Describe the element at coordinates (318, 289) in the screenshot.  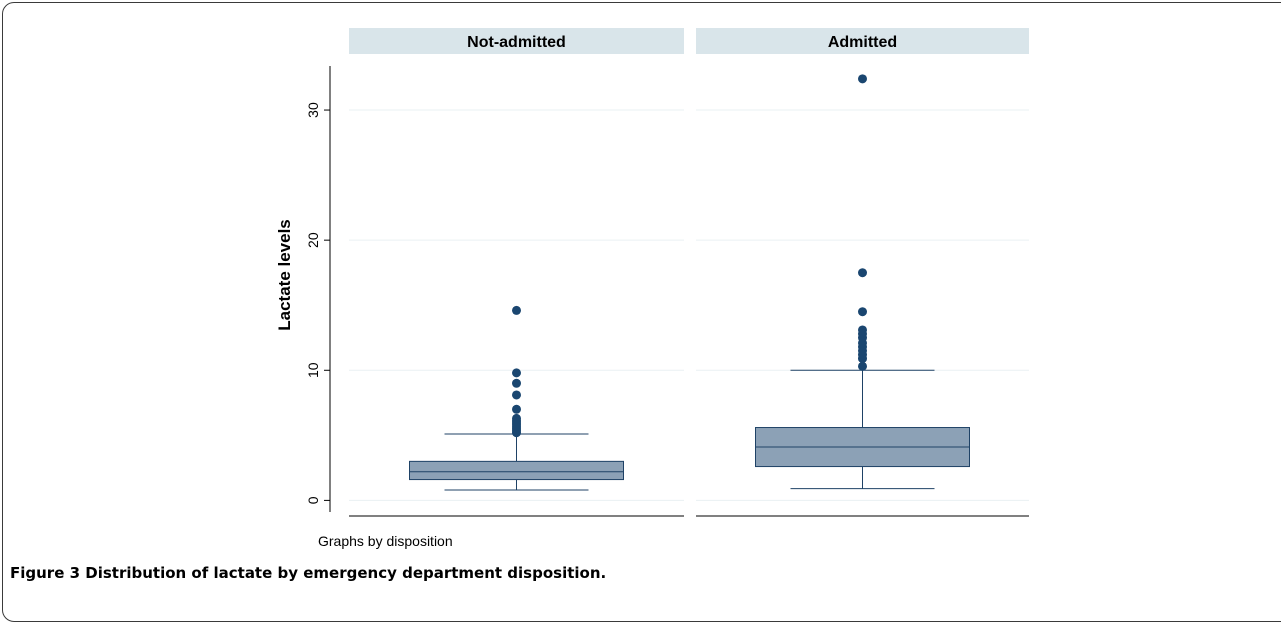
I see `y-axis: 0 10 20 30` at that location.